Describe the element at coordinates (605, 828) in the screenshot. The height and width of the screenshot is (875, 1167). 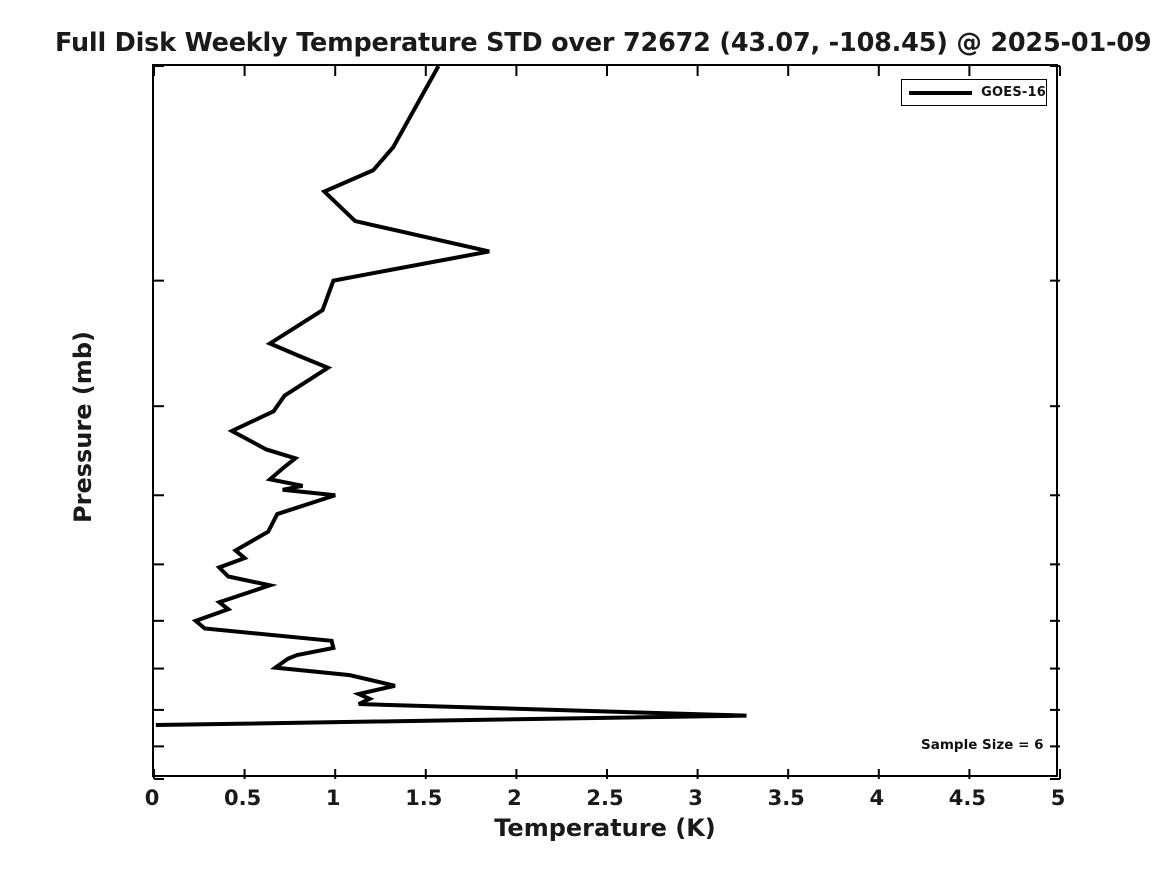
I see `x-axis-label: Temperature (K)` at that location.